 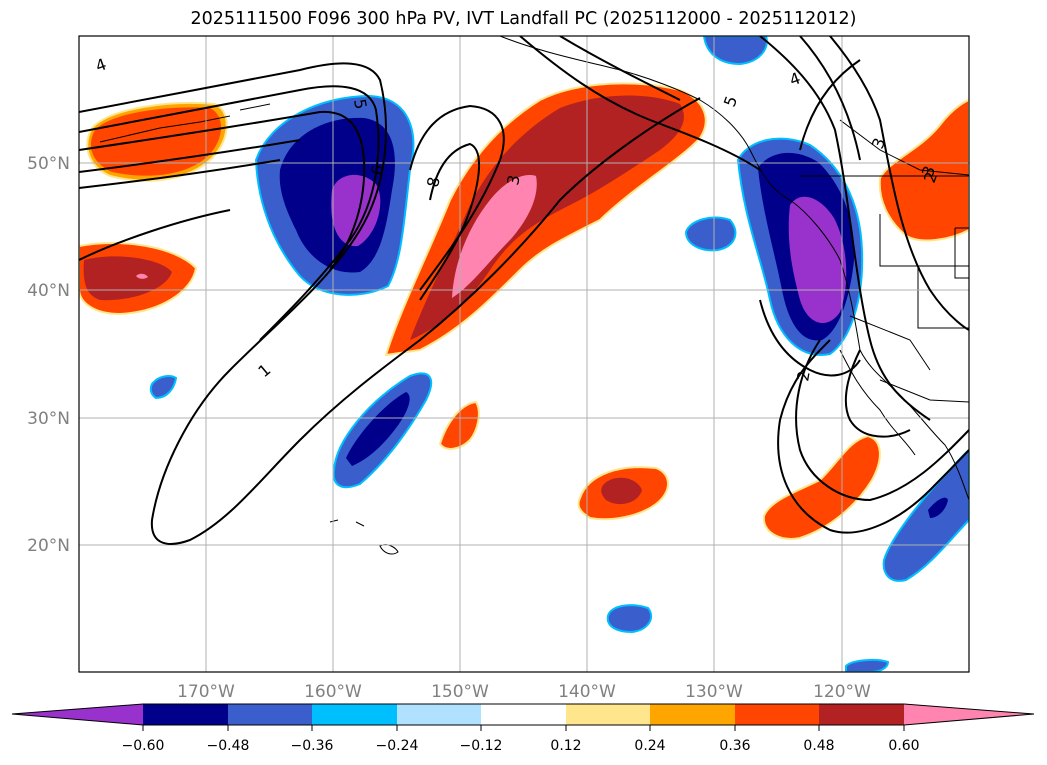 I want to click on lon-tick-label: 130°W, so click(x=714, y=692).